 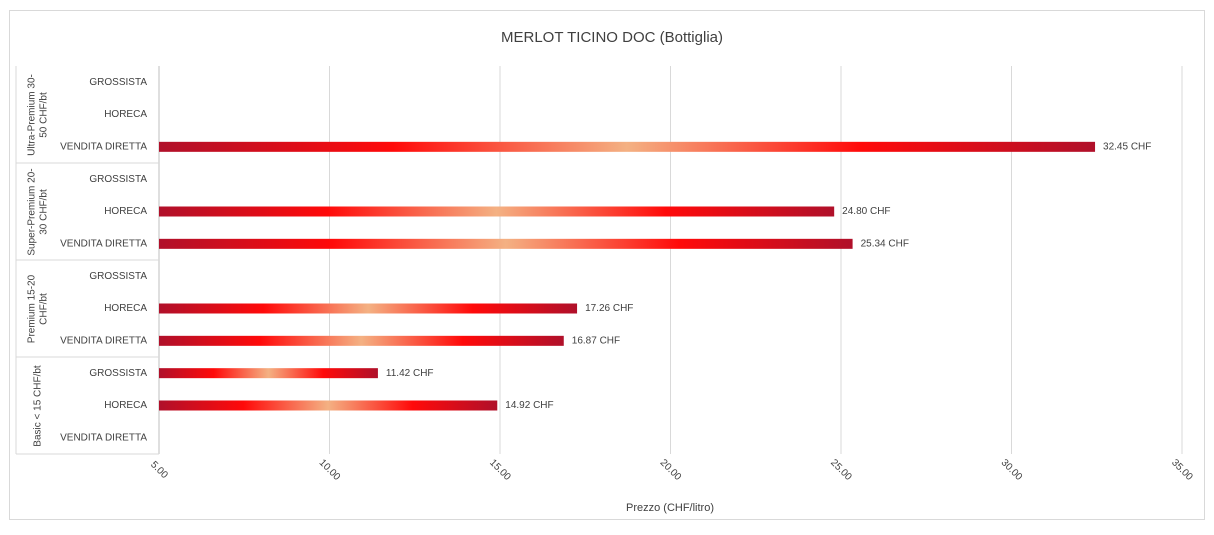 I want to click on x-axis-label: Prezzo (CHF/litro), so click(x=670, y=508).